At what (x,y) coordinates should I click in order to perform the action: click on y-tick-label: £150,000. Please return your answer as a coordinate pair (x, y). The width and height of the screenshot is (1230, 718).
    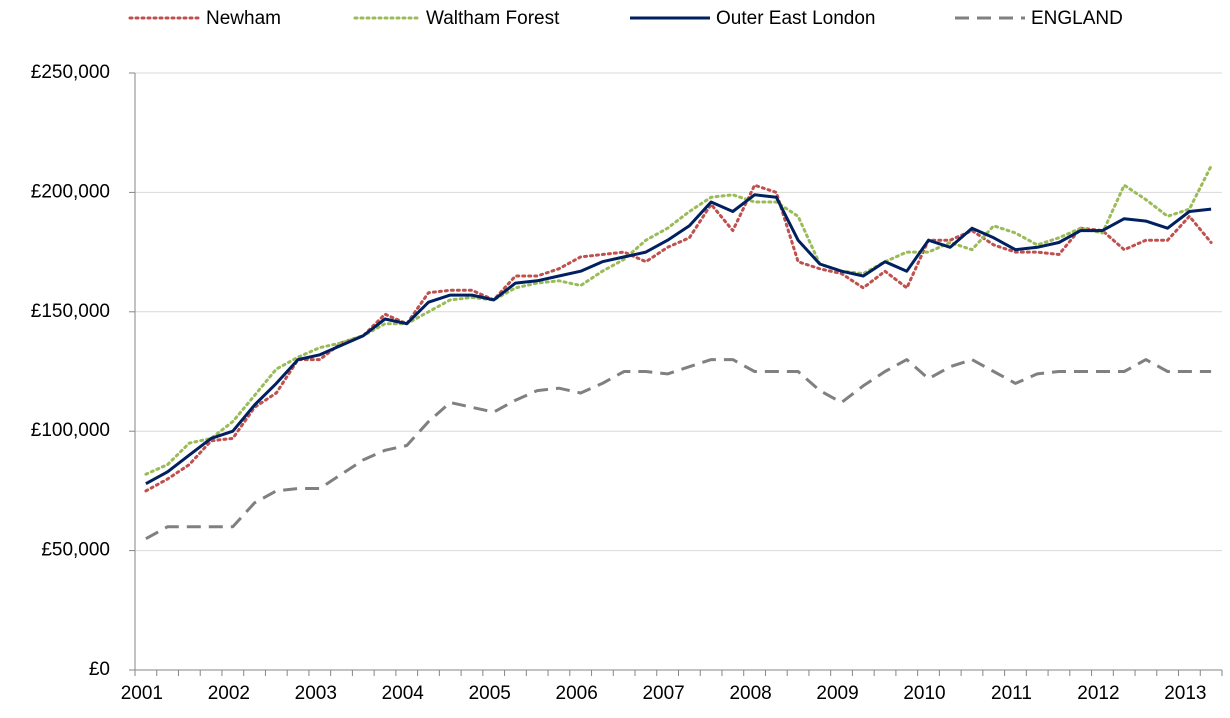
    Looking at the image, I should click on (70, 311).